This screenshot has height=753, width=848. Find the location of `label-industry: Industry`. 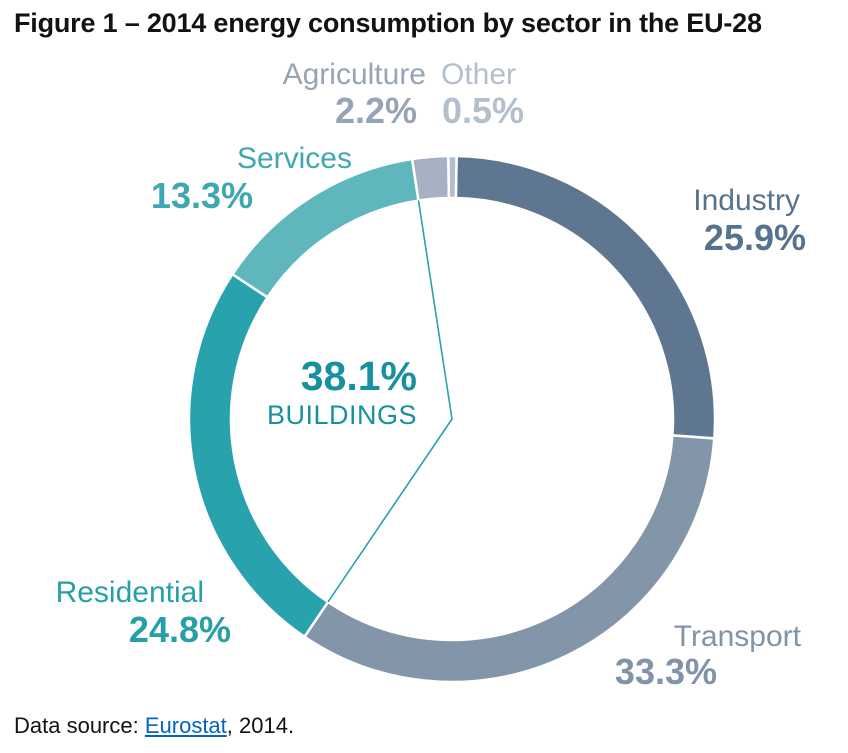

label-industry: Industry is located at coordinates (746, 200).